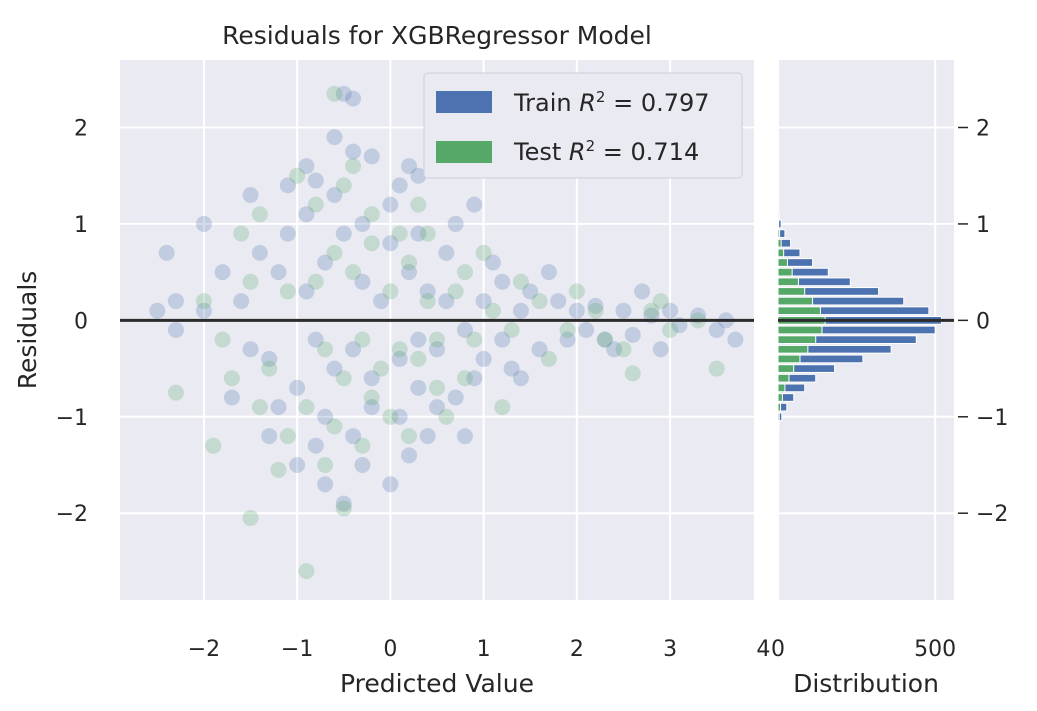 This screenshot has height=711, width=1037. I want to click on y-tick-label: −2, so click(72, 514).